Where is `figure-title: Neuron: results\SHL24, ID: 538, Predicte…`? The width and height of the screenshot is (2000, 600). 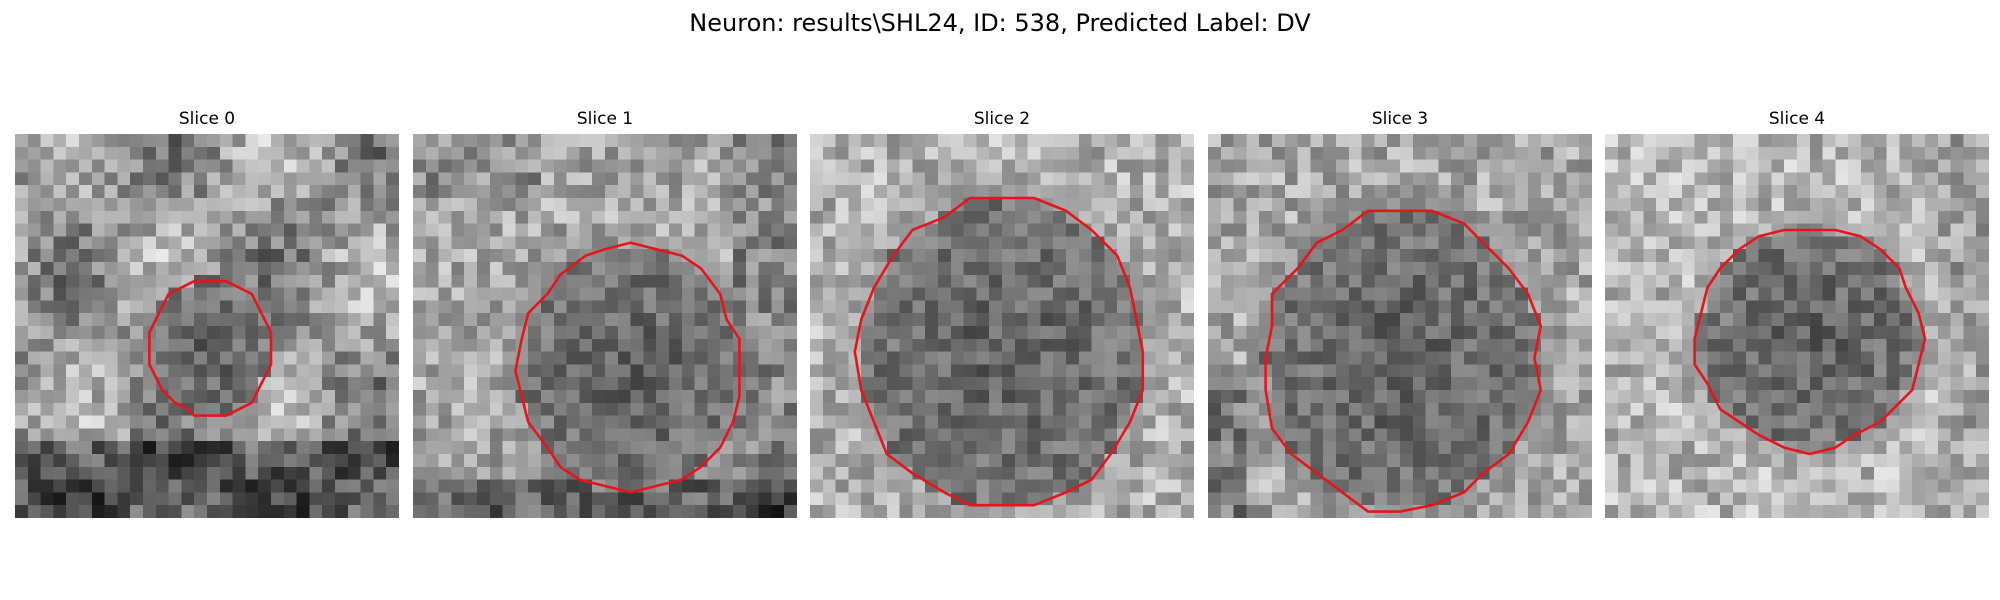
figure-title: Neuron: results\SHL24, ID: 538, Predicte… is located at coordinates (1000, 23).